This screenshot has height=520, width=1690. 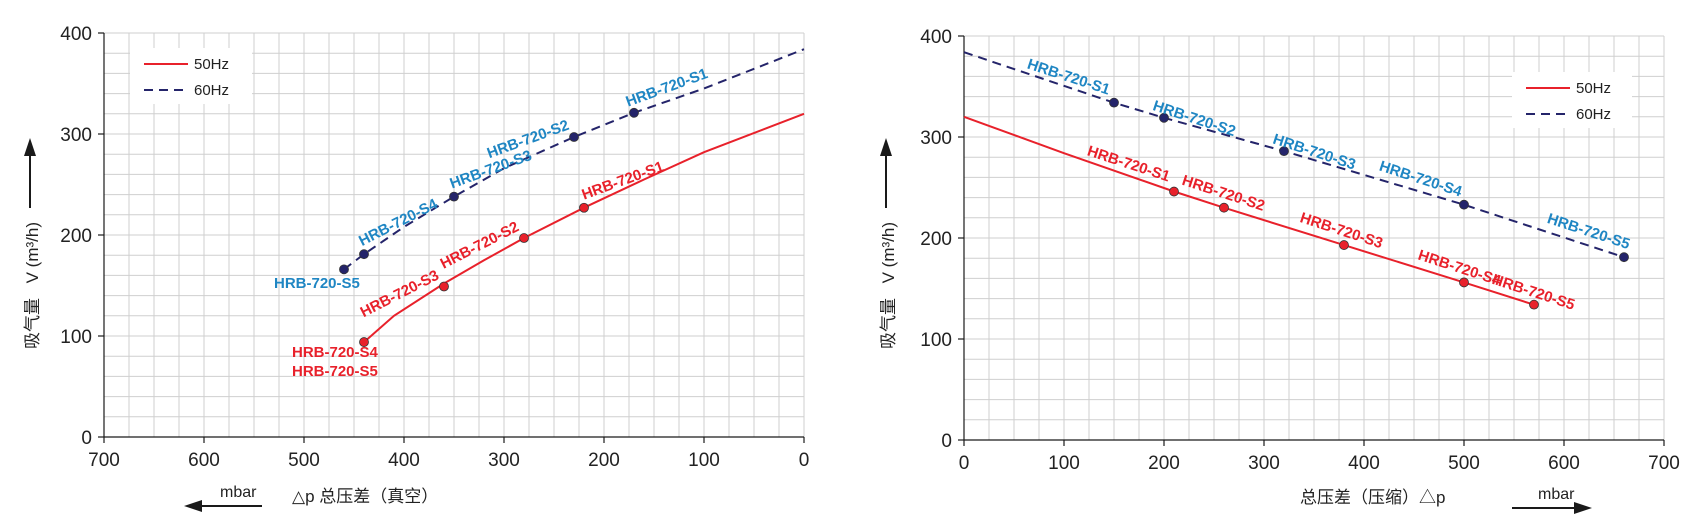 What do you see at coordinates (365, 496) in the screenshot?
I see `x-axis-label: △p 总压差（真空）` at bounding box center [365, 496].